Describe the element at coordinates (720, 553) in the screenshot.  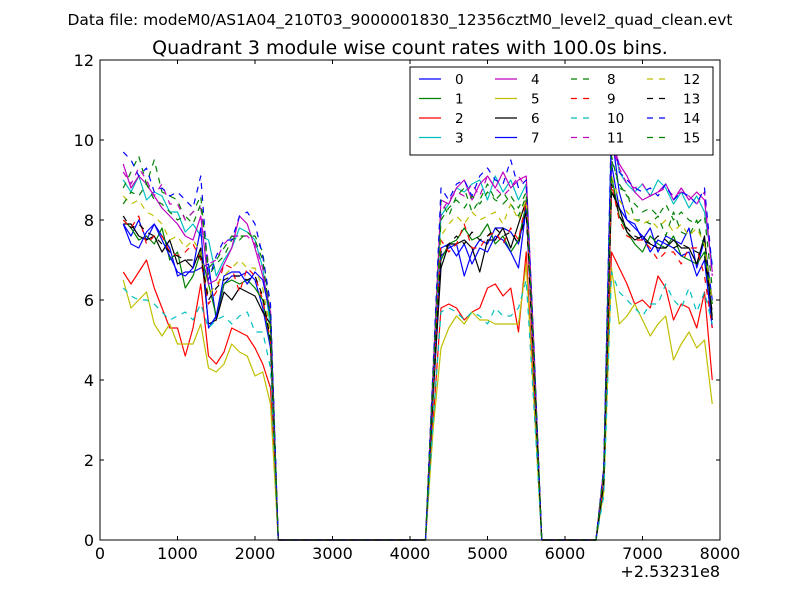
I see `x-tick-label: 8000` at that location.